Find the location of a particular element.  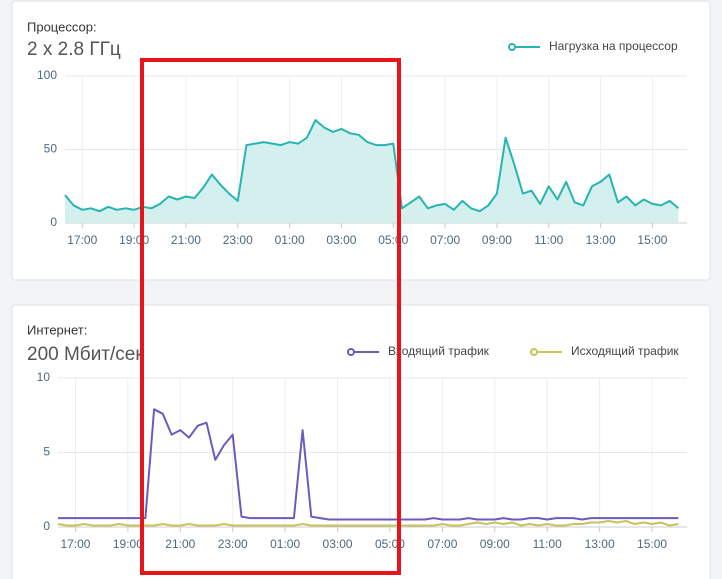

chart-title: 2 x 2.8 ГГц is located at coordinates (74, 49).